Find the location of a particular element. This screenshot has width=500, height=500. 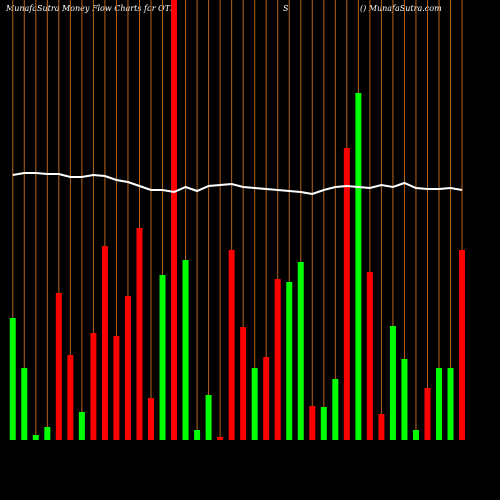

flow-line is located at coordinates (237, 184).